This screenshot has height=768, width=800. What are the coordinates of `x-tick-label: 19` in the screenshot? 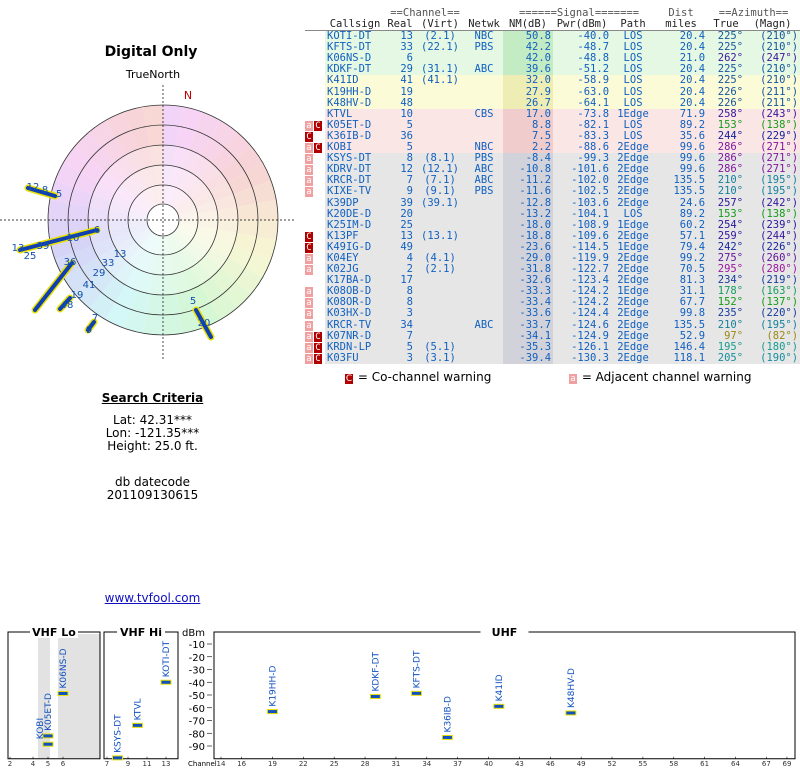 It's located at (272, 764).